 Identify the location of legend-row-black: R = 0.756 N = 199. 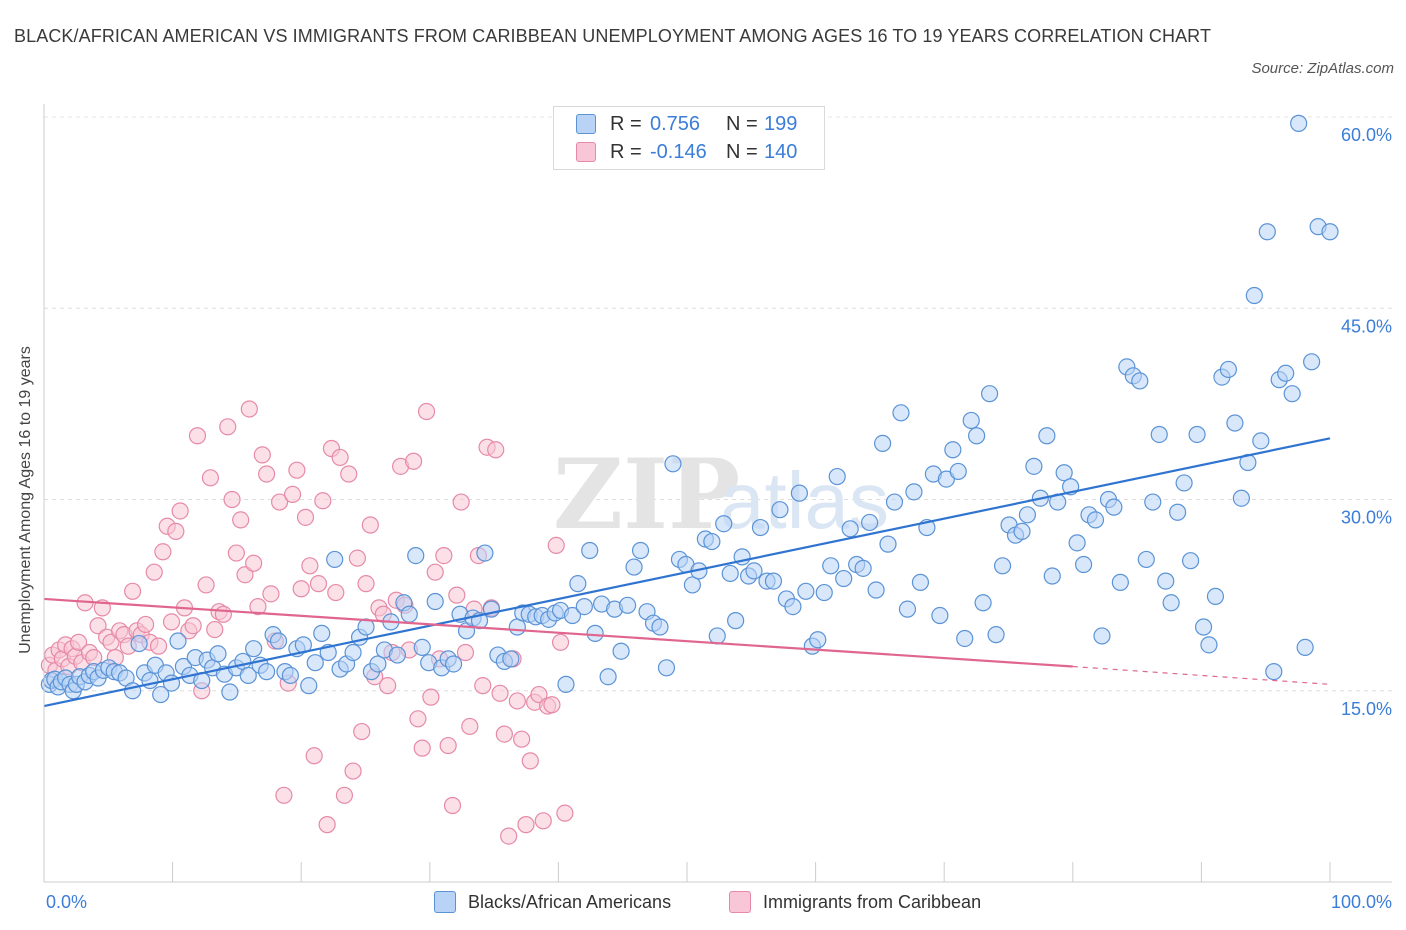
(686, 124).